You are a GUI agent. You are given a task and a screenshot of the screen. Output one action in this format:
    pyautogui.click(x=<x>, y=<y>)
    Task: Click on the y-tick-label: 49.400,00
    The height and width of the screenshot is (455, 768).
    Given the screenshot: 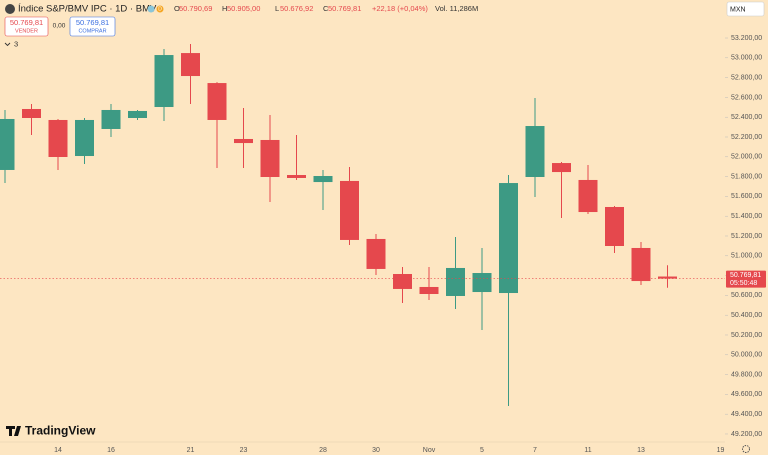 What is the action you would take?
    pyautogui.click(x=746, y=414)
    